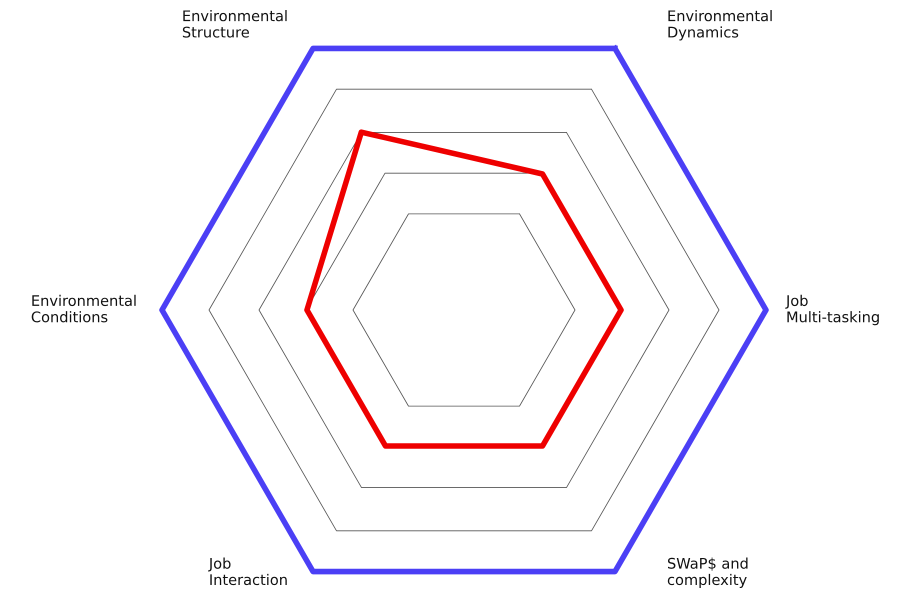 This screenshot has height=598, width=905. Describe the element at coordinates (234, 24) in the screenshot. I see `spoke-label: Environmental Structure` at that location.